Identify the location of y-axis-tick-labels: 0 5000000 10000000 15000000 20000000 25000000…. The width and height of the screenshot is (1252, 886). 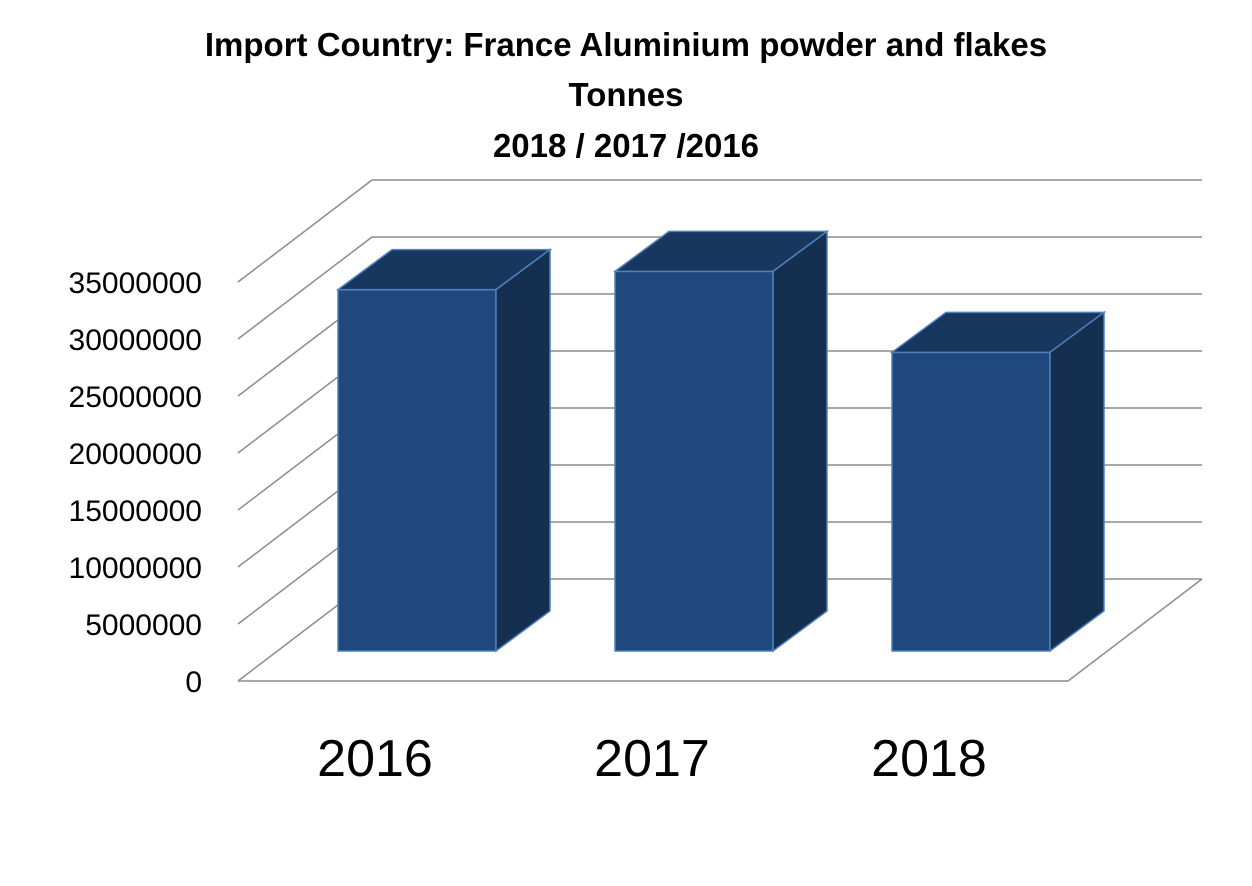
(135, 483).